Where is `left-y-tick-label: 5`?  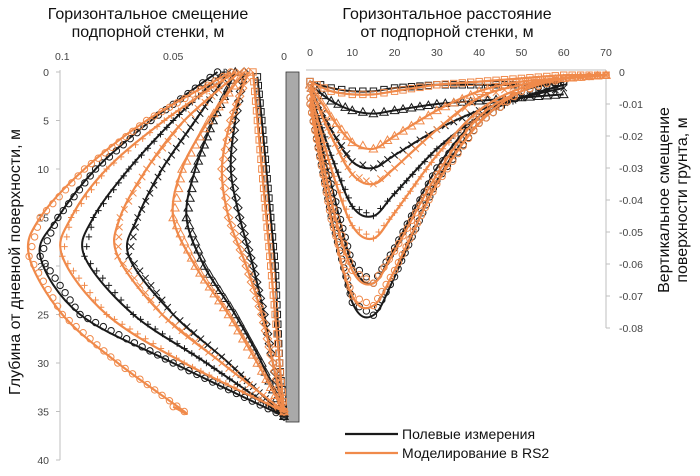 left-y-tick-label: 5 is located at coordinates (46, 122).